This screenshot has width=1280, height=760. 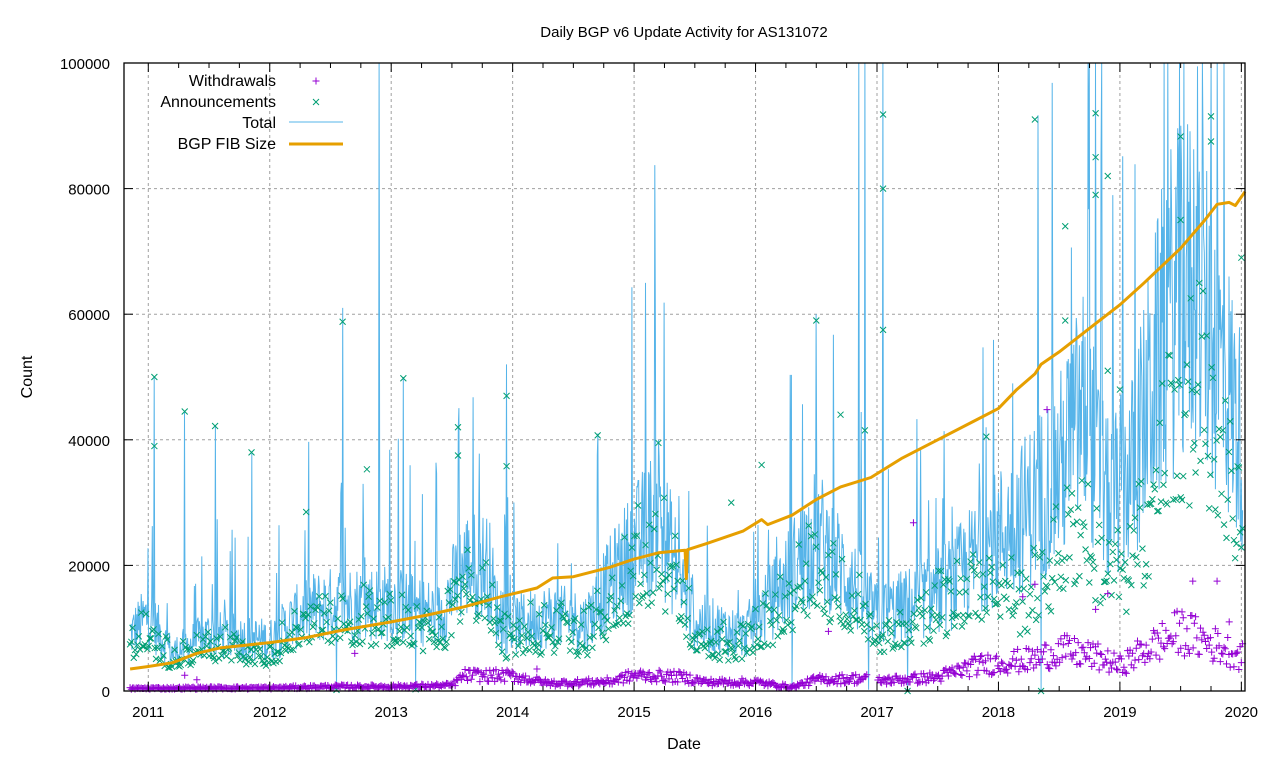 What do you see at coordinates (89, 566) in the screenshot?
I see `y-tick-label: 20000` at bounding box center [89, 566].